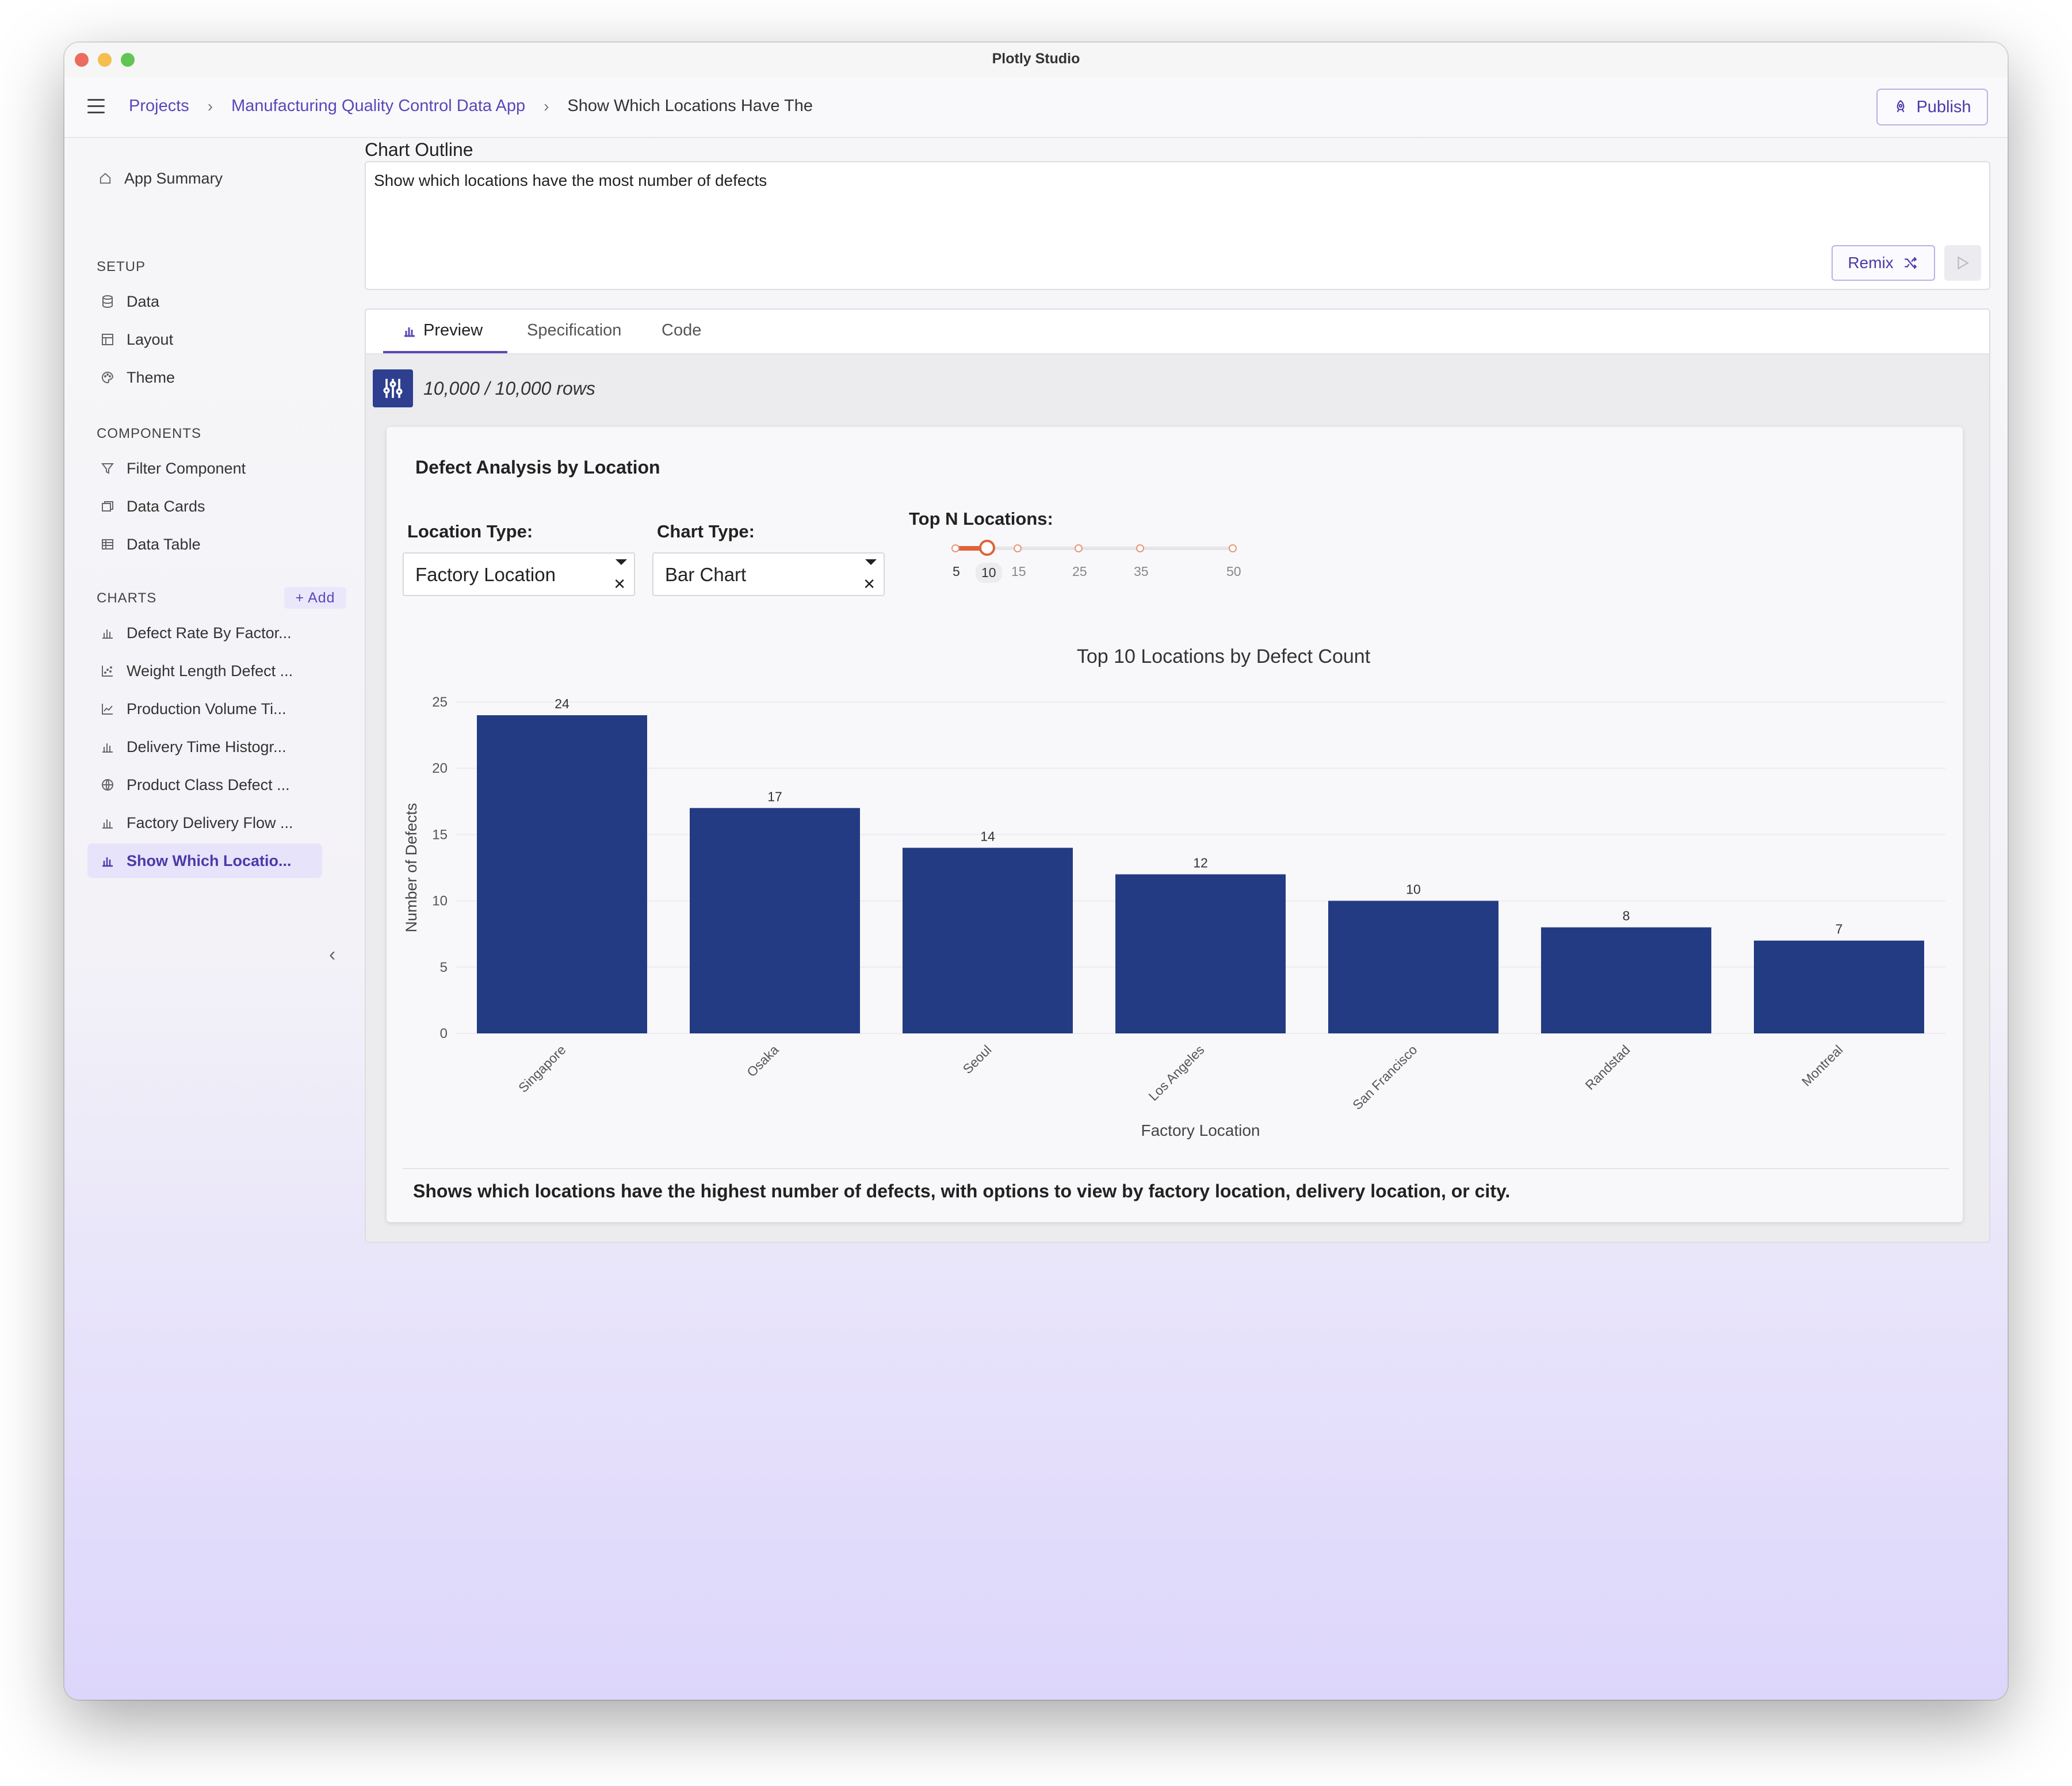 The width and height of the screenshot is (2072, 1786). What do you see at coordinates (1932, 107) in the screenshot?
I see `publish-button: Publish` at bounding box center [1932, 107].